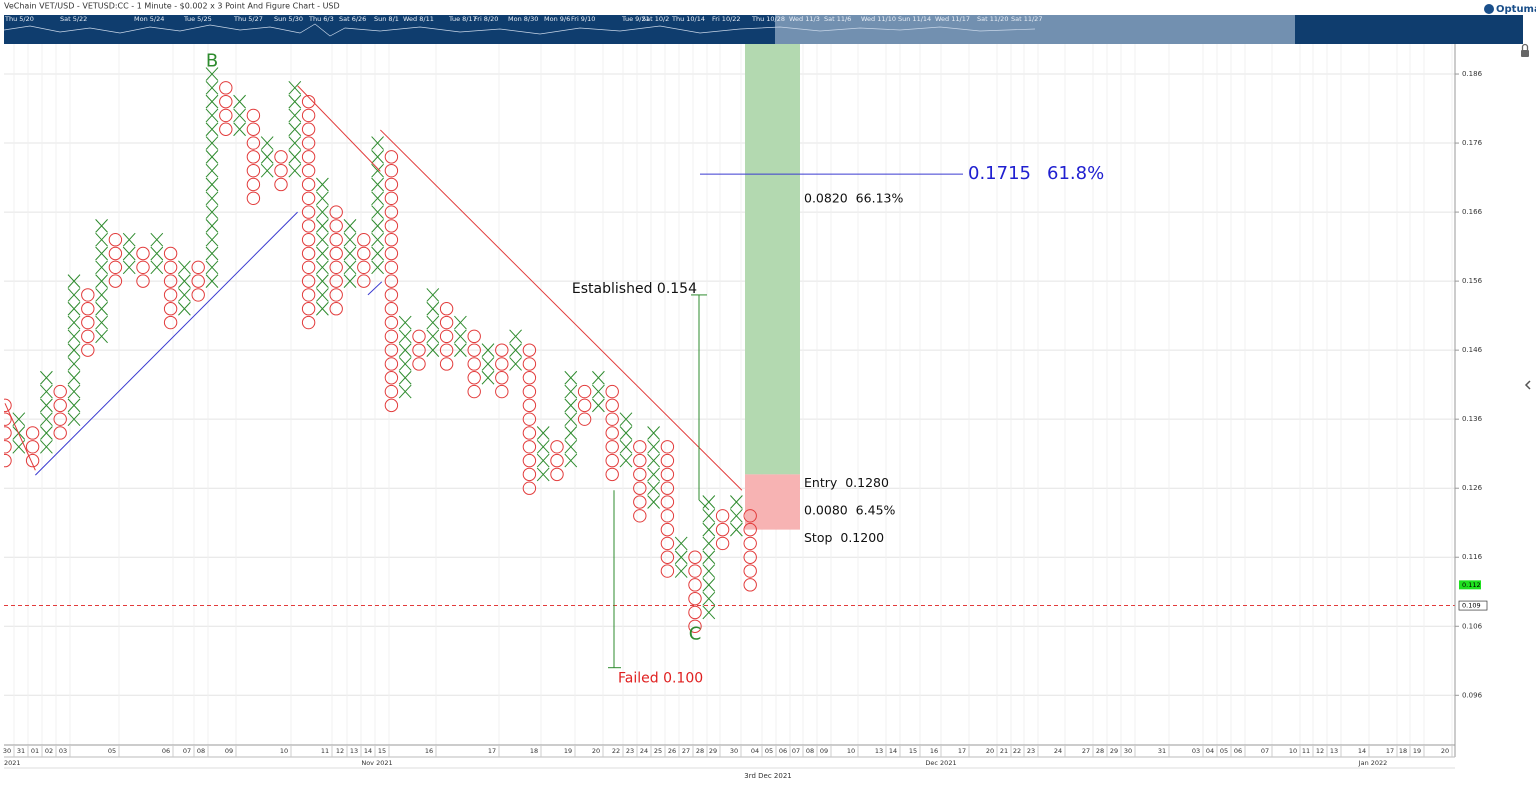 The image size is (1536, 788). What do you see at coordinates (376, 763) in the screenshot?
I see `month-label: Nov 2021` at bounding box center [376, 763].